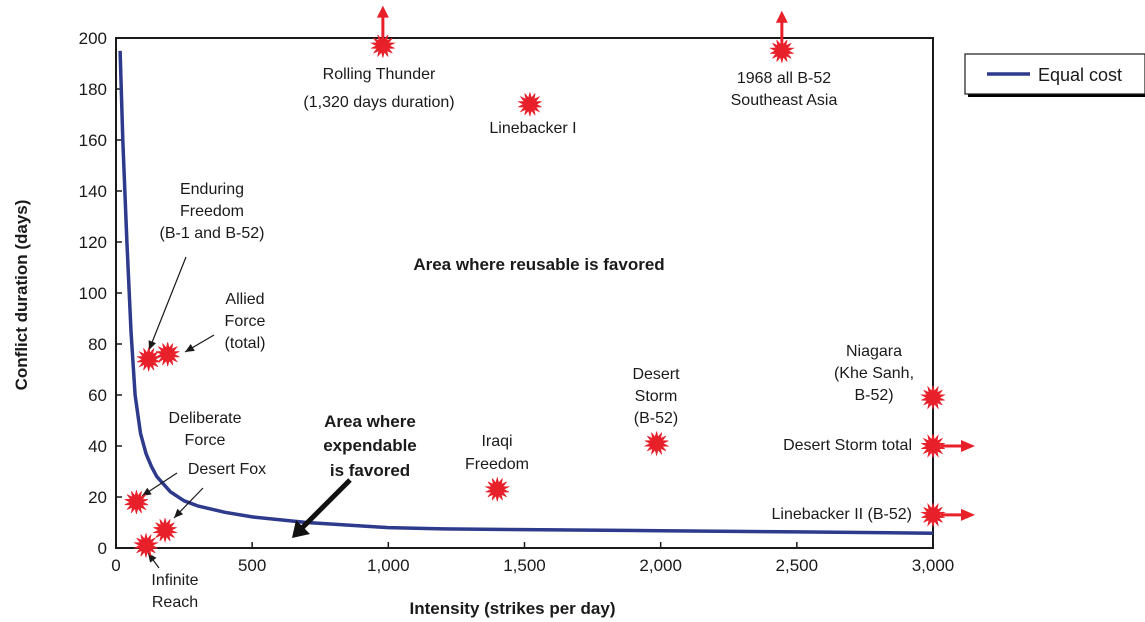 The image size is (1145, 622). I want to click on region-expendable-label: Area where, so click(370, 421).